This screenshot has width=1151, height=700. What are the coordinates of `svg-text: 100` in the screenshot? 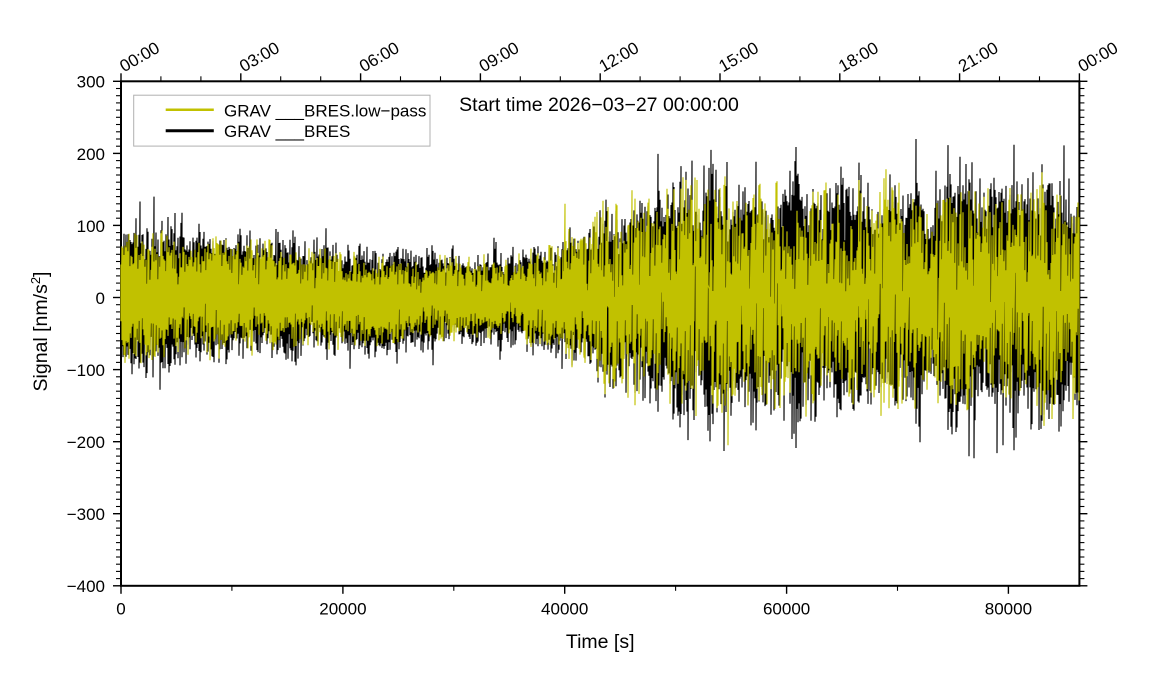 It's located at (91, 226).